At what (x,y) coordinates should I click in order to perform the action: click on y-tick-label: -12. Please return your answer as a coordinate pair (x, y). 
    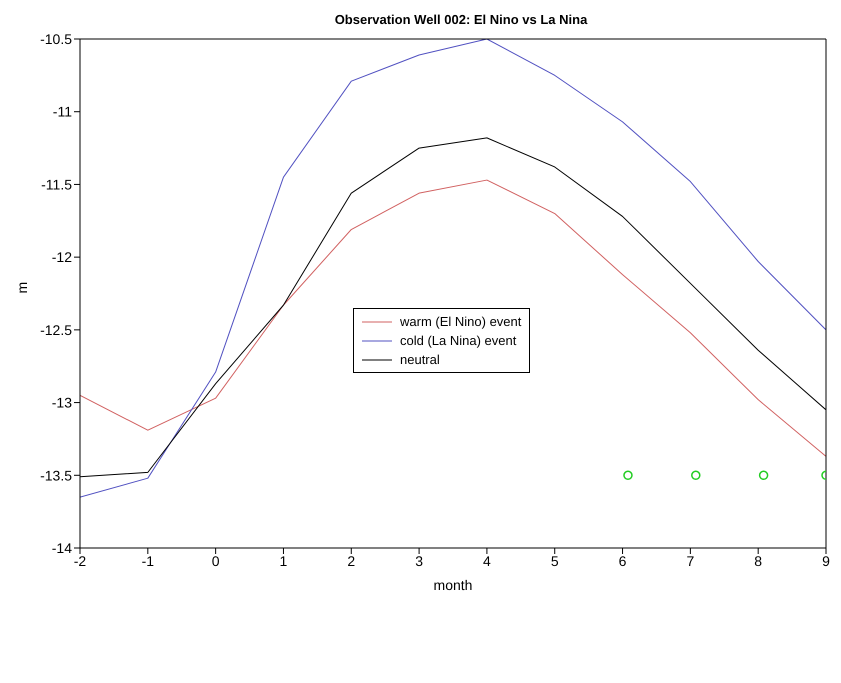
    Looking at the image, I should click on (62, 257).